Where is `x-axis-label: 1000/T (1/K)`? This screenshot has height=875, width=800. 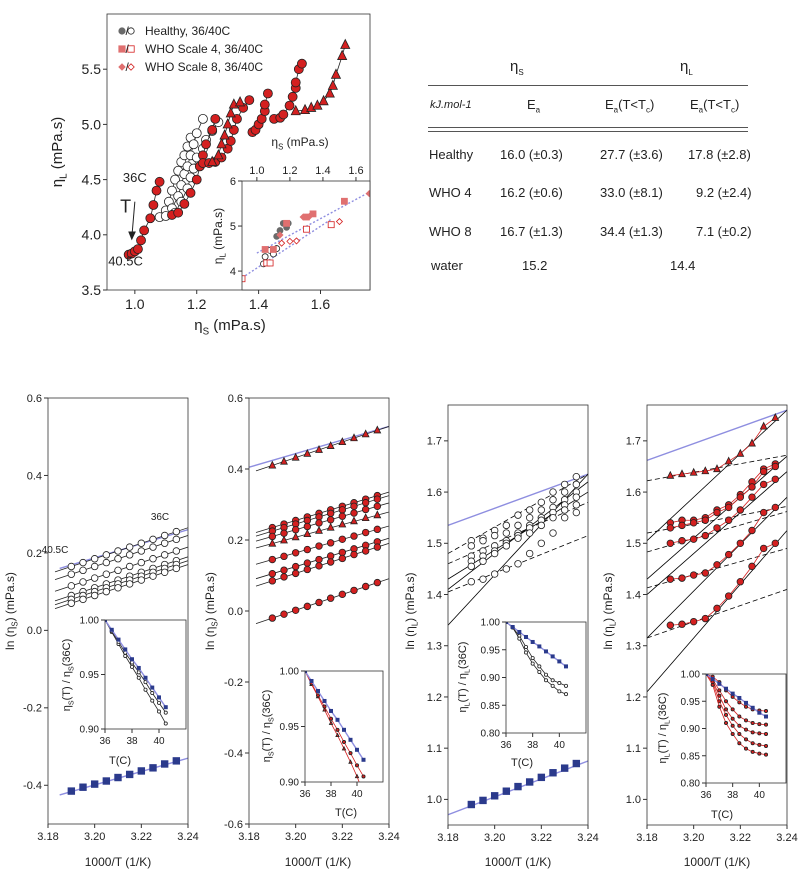 x-axis-label: 1000/T (1/K) is located at coordinates (118, 862).